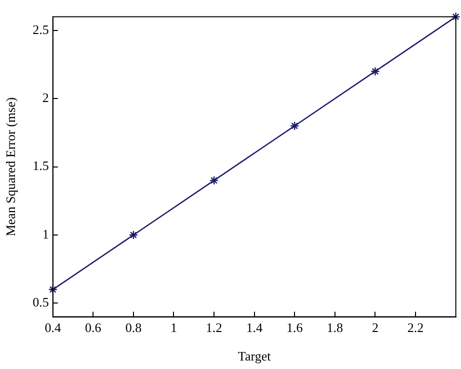  Describe the element at coordinates (53, 328) in the screenshot. I see `x-tick-label: 0.4` at that location.